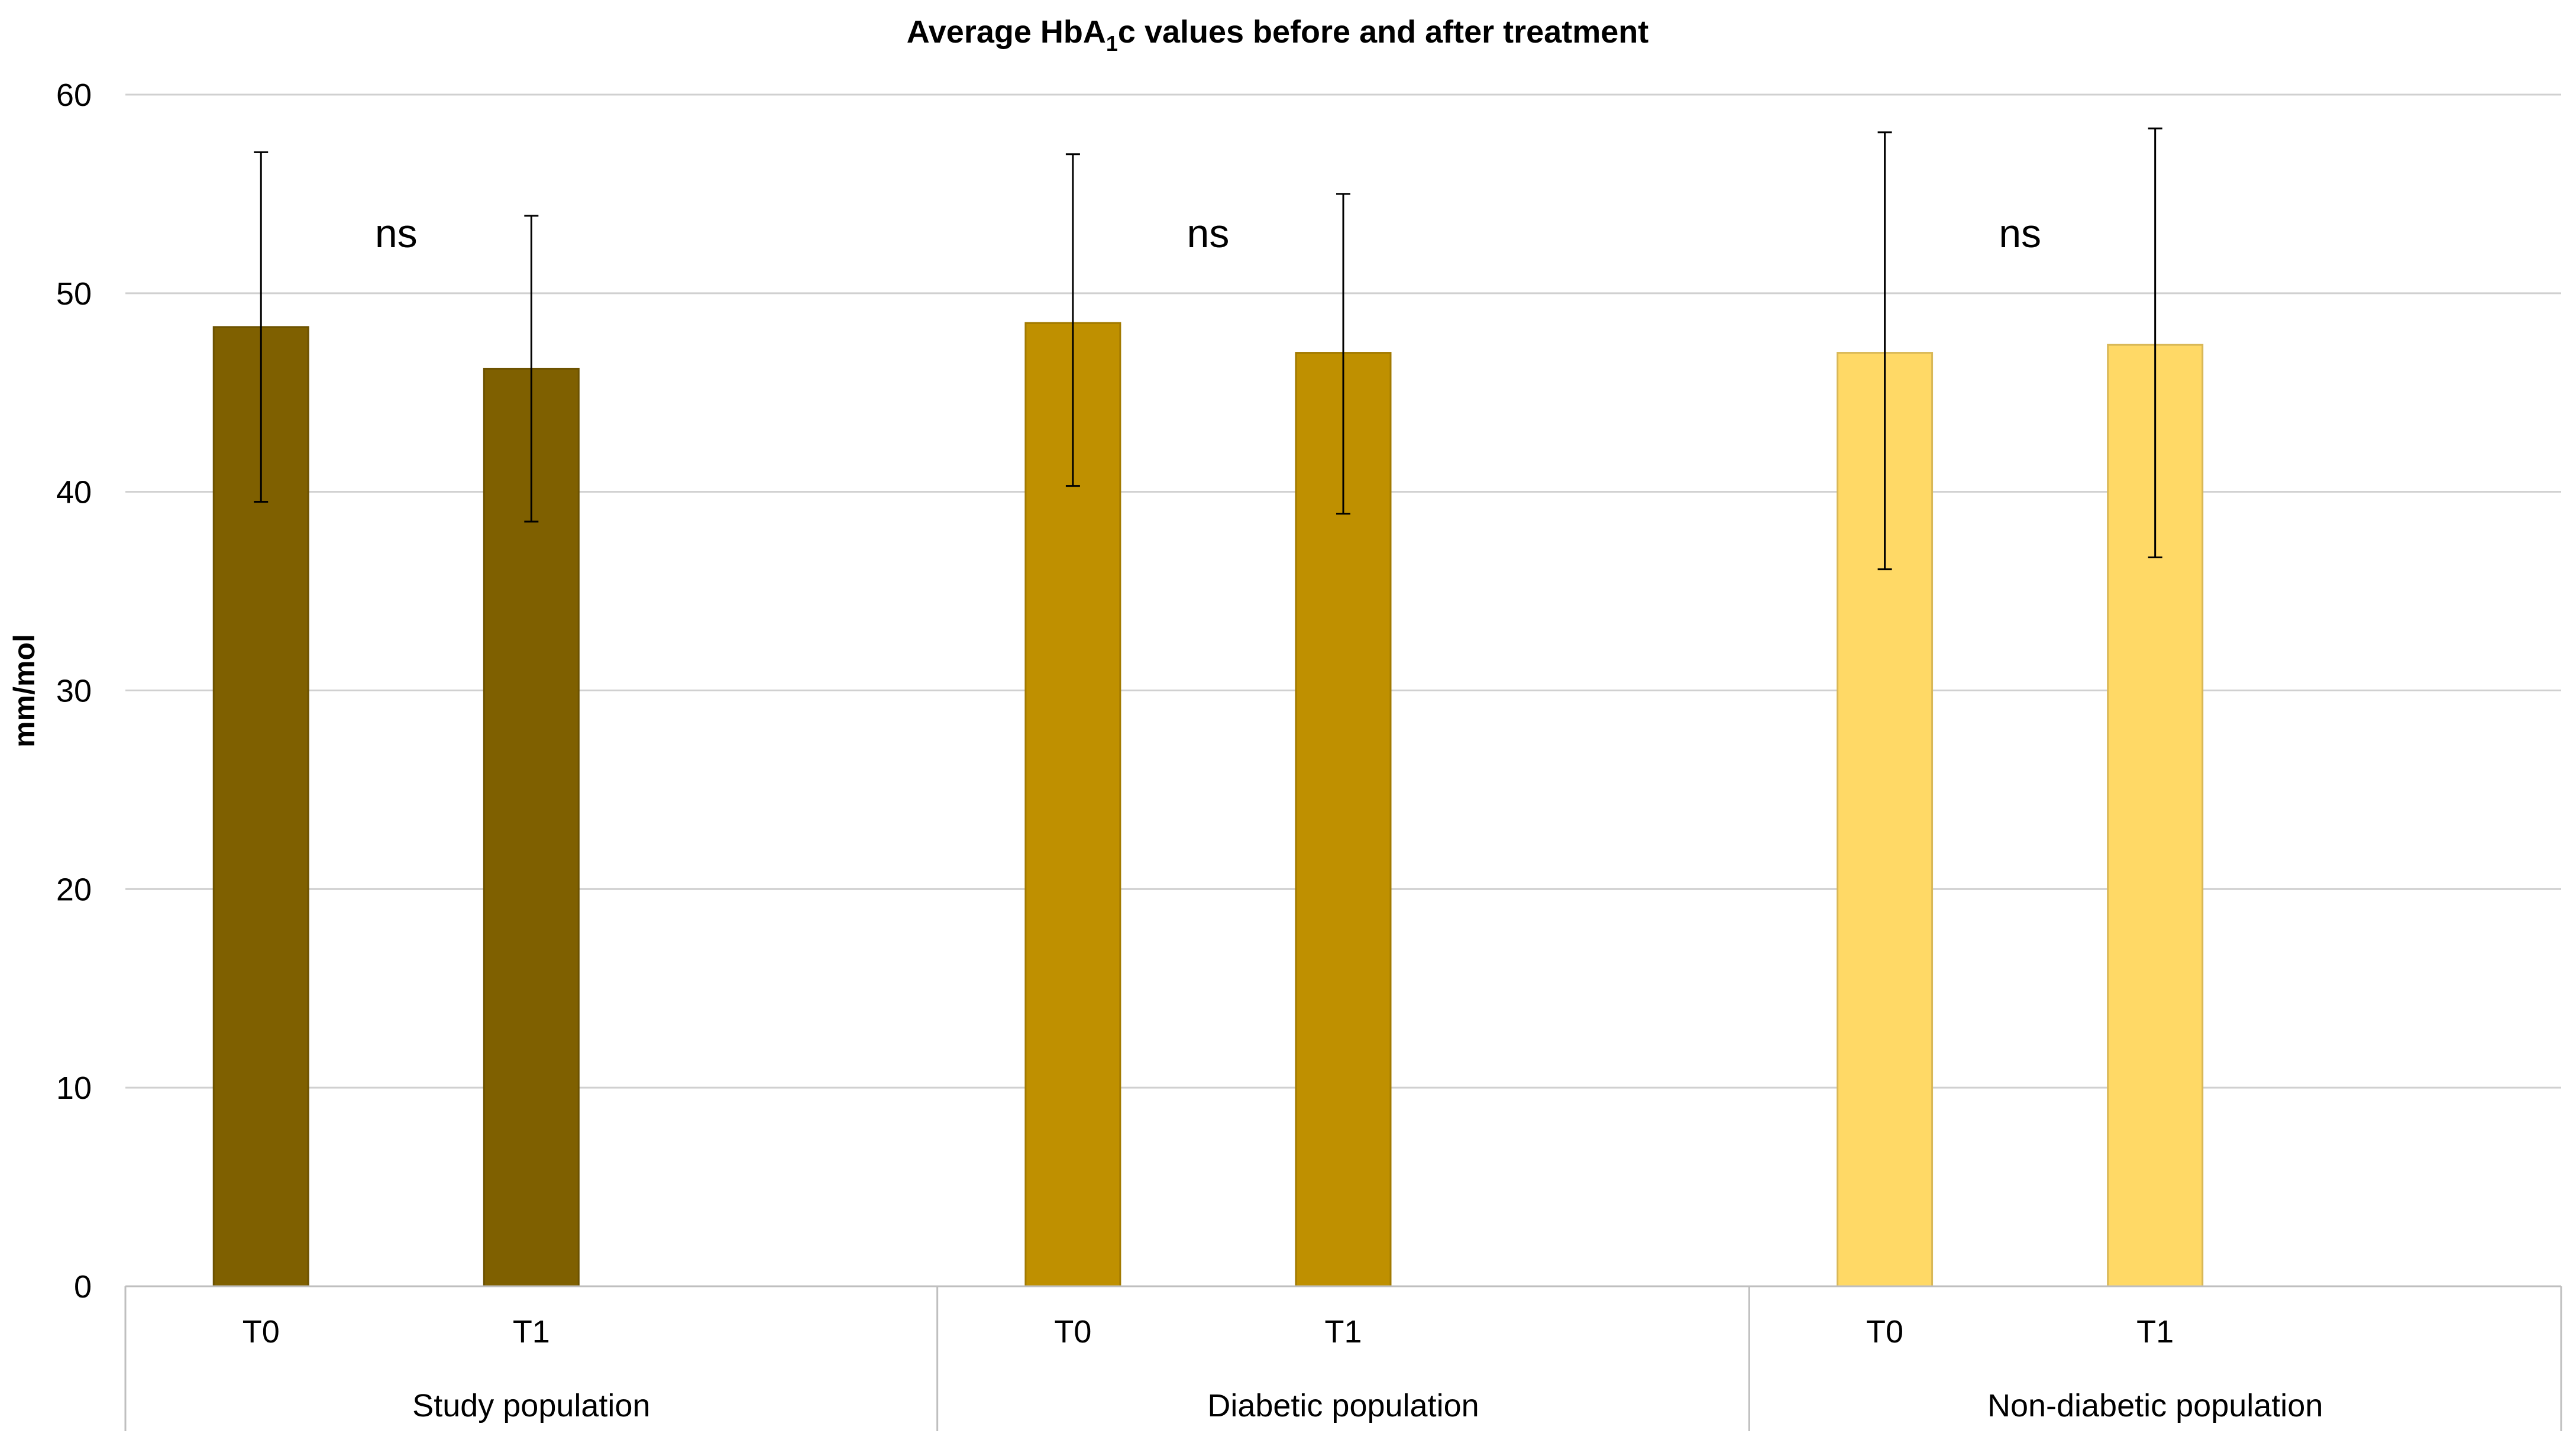 The width and height of the screenshot is (2570, 1456). I want to click on group-label: Non-diabetic population, so click(2155, 1405).